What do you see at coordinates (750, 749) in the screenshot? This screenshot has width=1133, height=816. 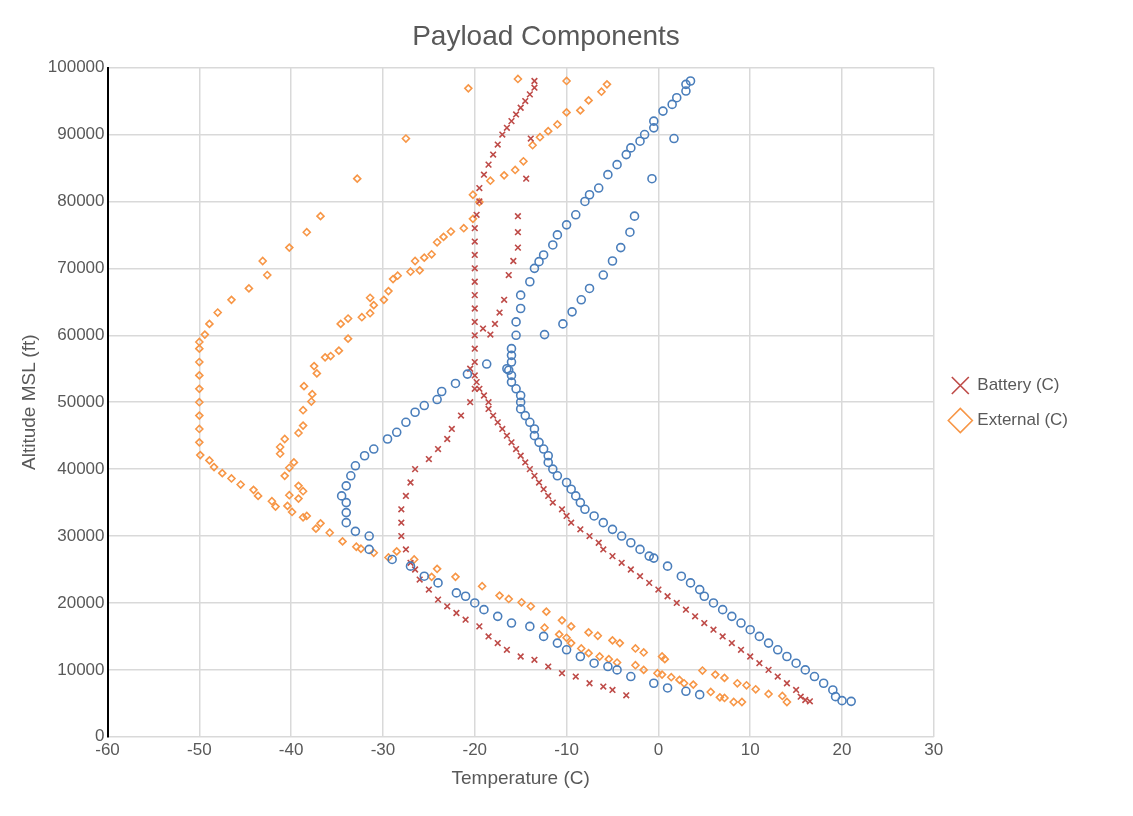 I see `x-tick-label: 10` at bounding box center [750, 749].